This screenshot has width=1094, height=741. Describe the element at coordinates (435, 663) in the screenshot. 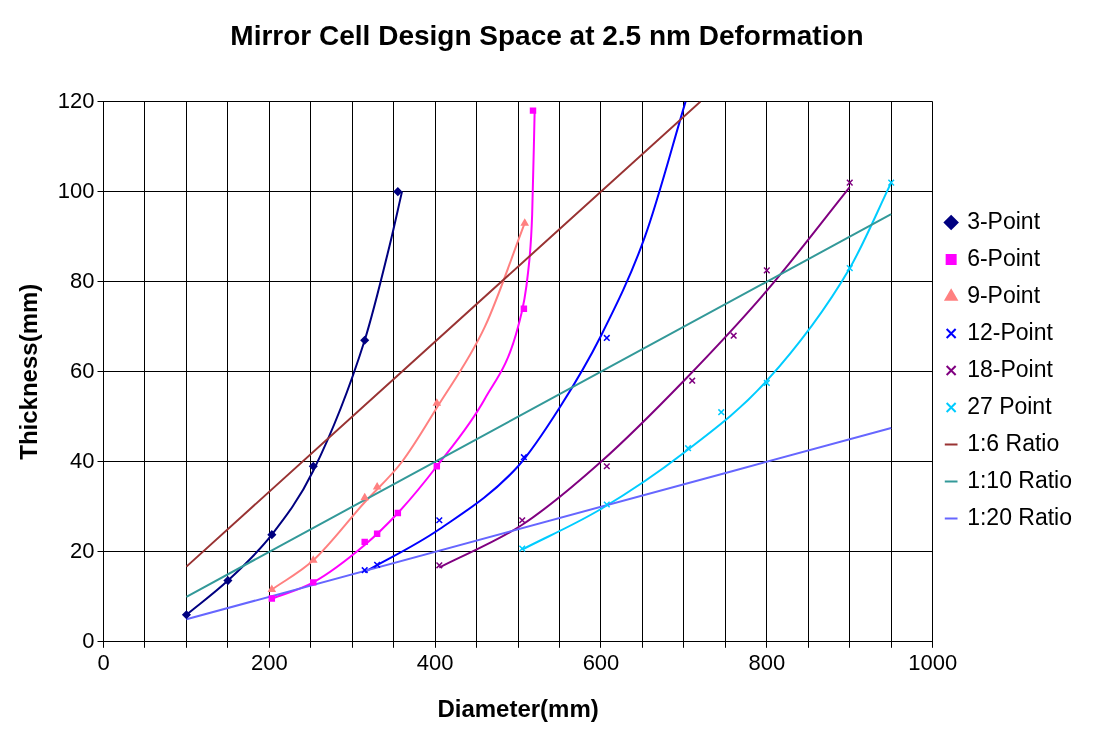

I see `x-tick-label: 400` at that location.